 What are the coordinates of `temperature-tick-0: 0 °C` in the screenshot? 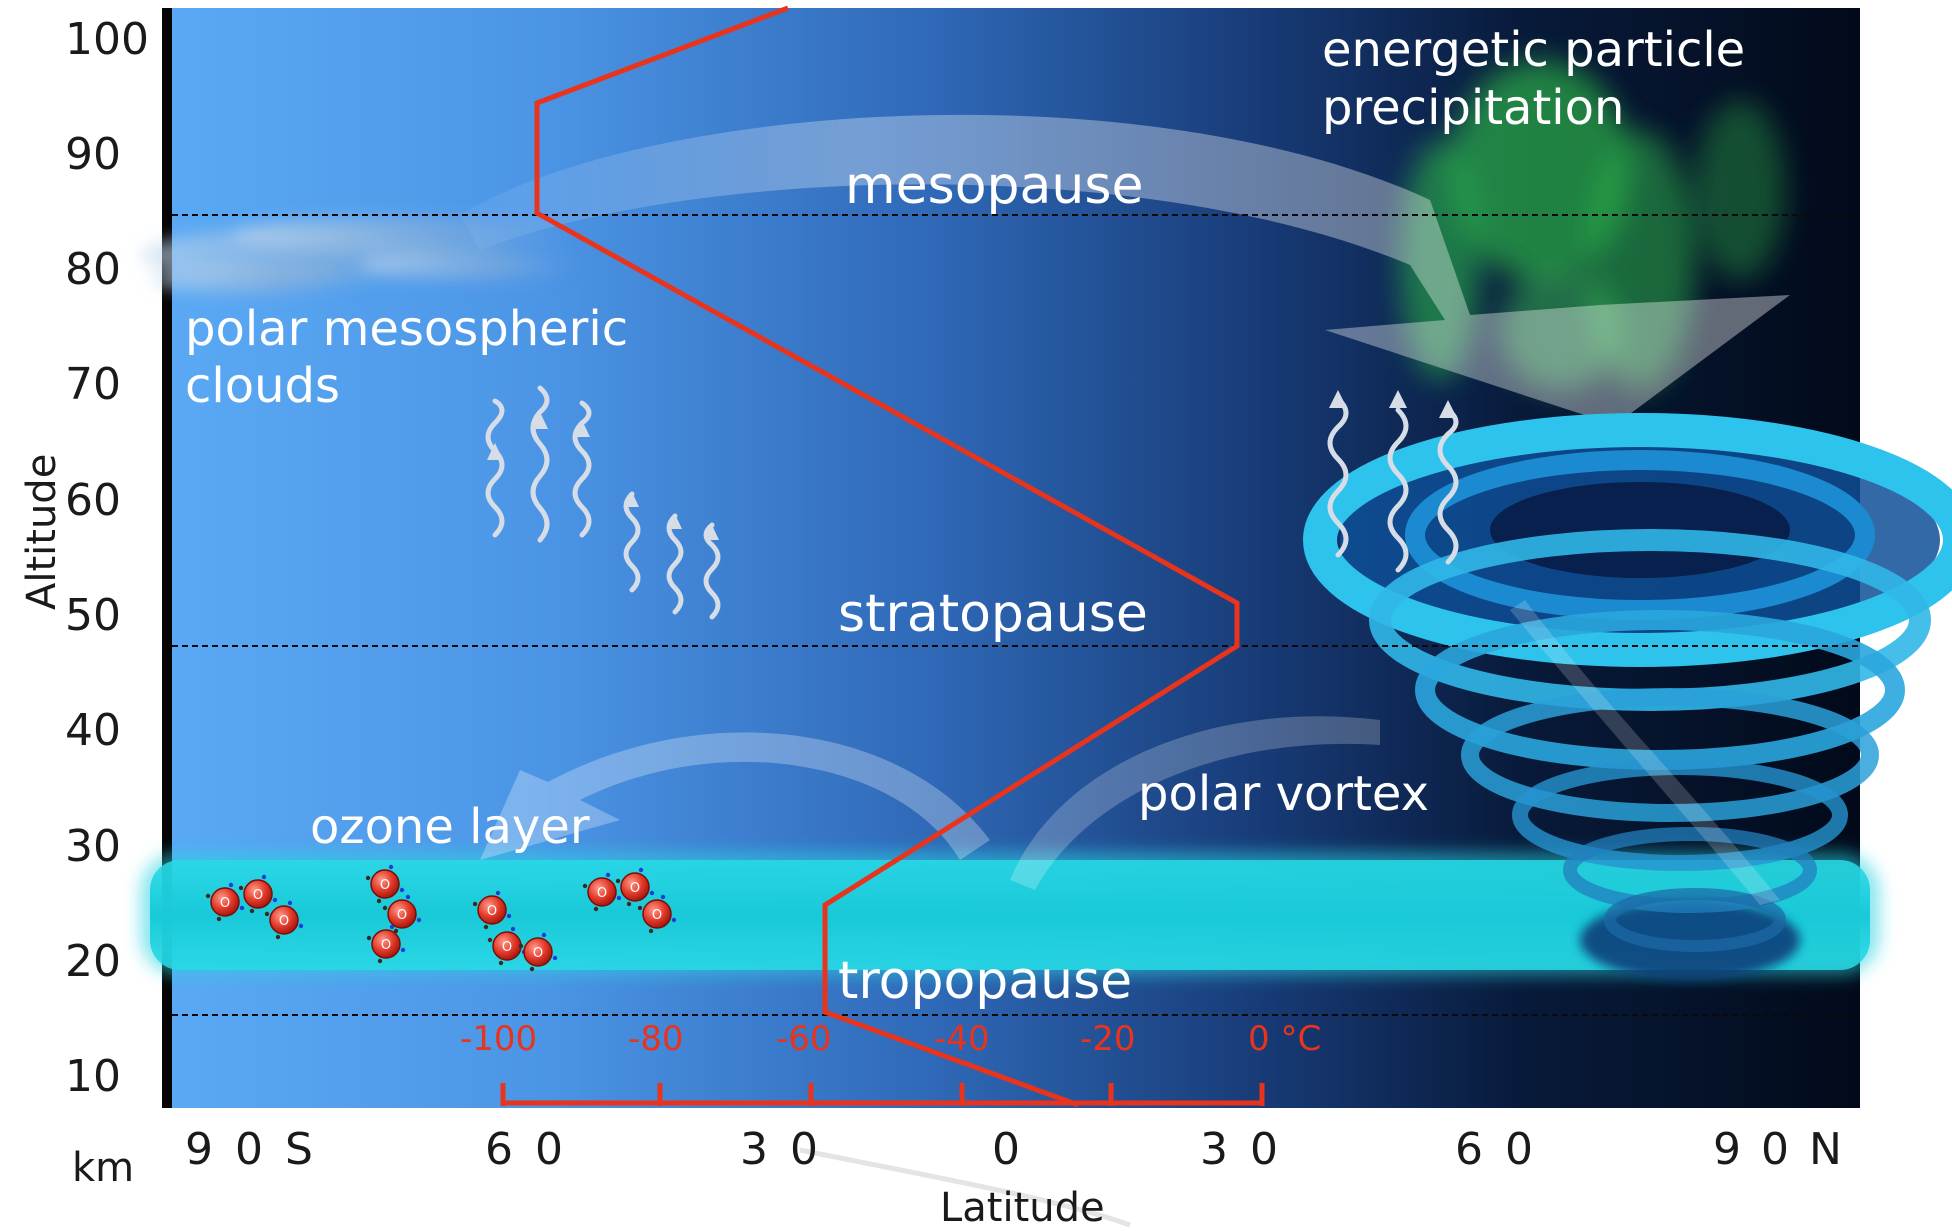 It's located at (1285, 1039).